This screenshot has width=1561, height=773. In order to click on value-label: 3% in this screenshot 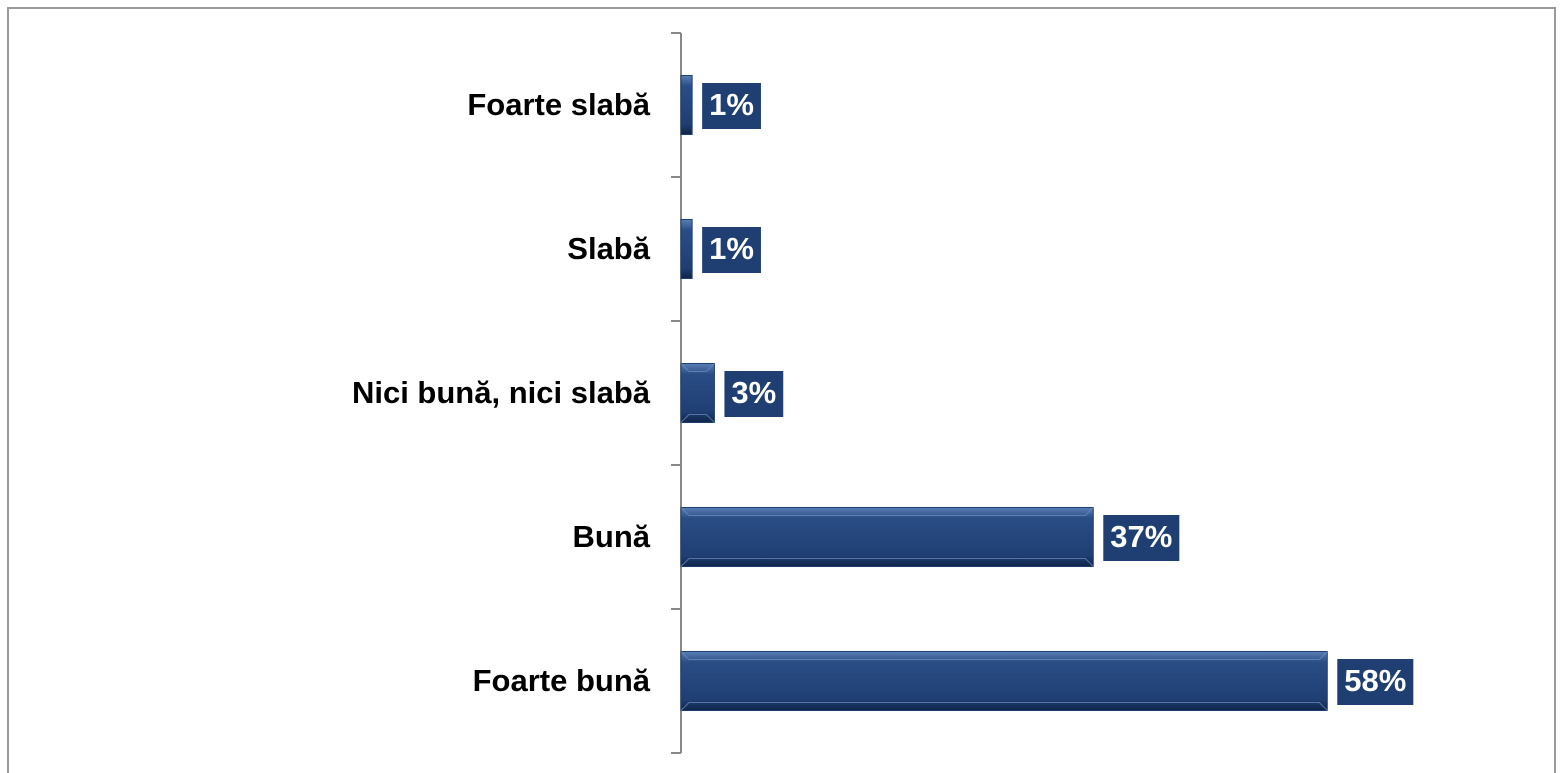, I will do `click(753, 392)`.